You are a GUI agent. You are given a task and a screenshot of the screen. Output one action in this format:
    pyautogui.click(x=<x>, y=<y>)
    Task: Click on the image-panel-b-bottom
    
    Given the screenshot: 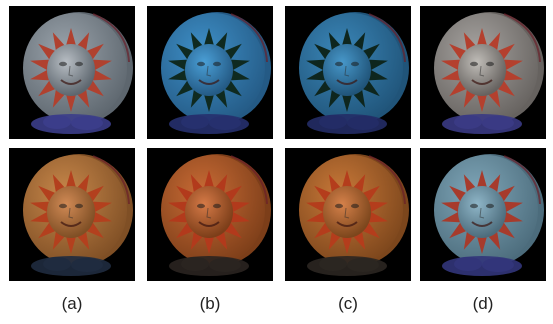 What is the action you would take?
    pyautogui.click(x=210, y=214)
    